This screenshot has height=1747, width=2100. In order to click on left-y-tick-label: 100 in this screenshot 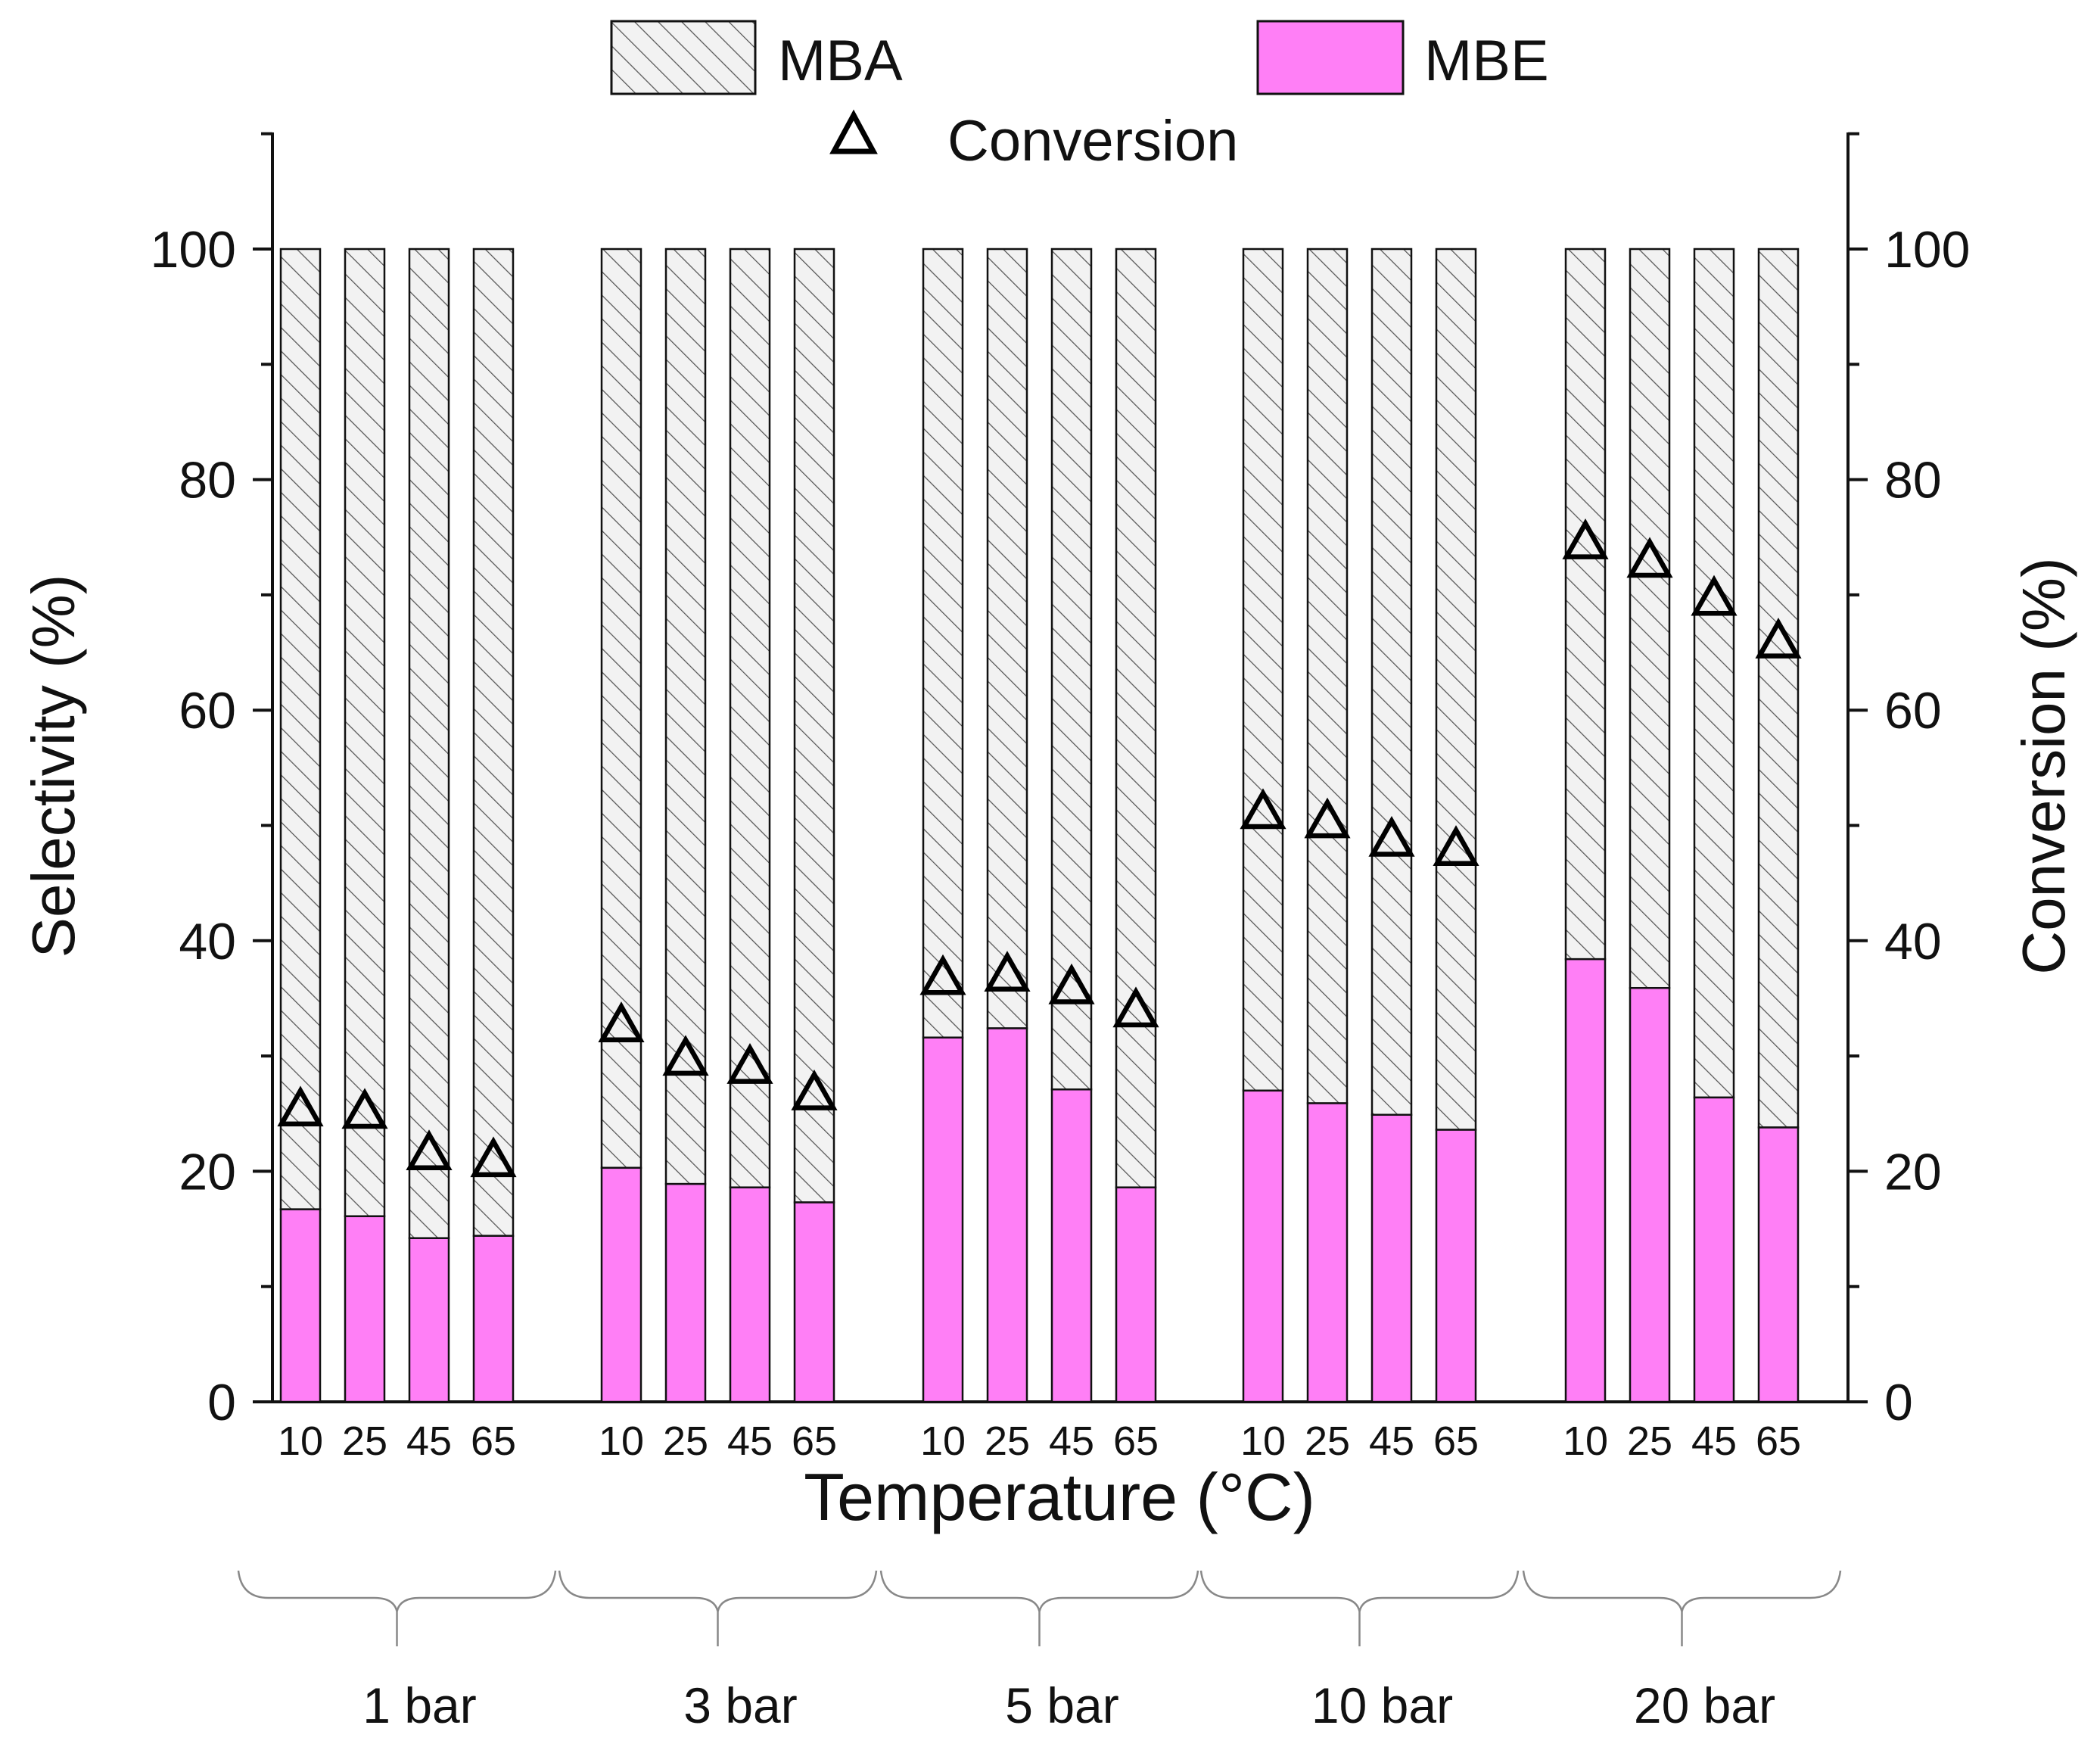, I will do `click(193, 250)`.